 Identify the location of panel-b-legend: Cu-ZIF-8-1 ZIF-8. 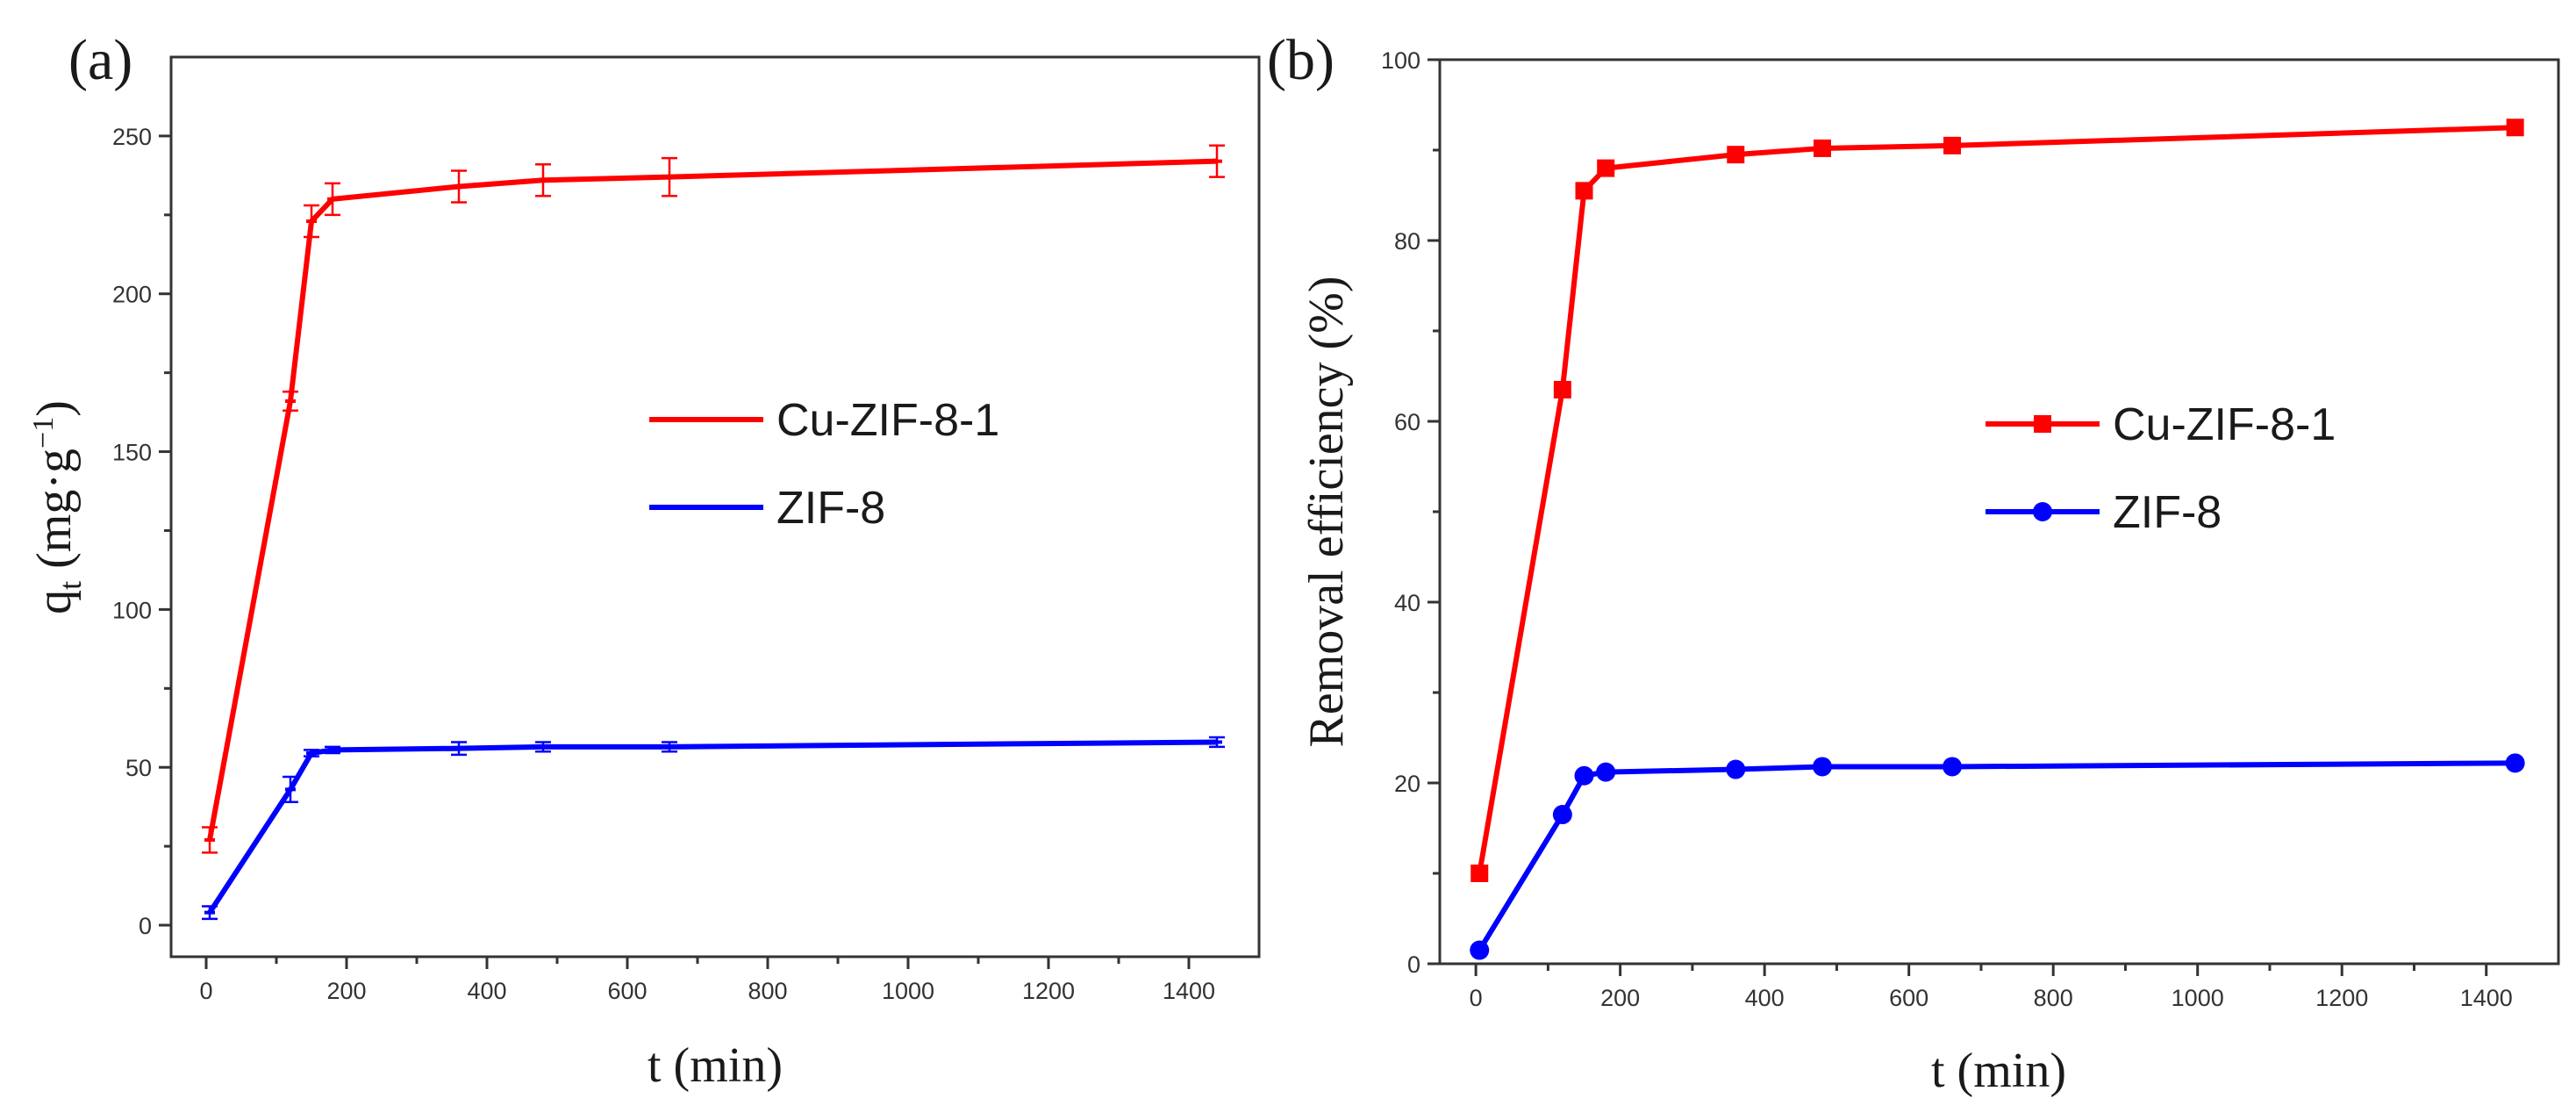
(2161, 468).